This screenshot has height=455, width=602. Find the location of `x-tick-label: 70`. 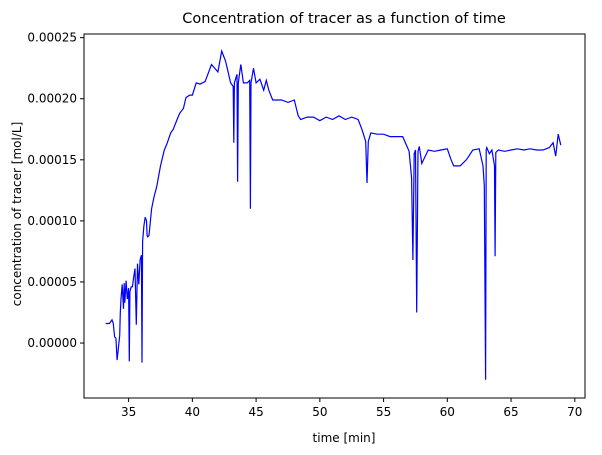

x-tick-label: 70 is located at coordinates (574, 412).